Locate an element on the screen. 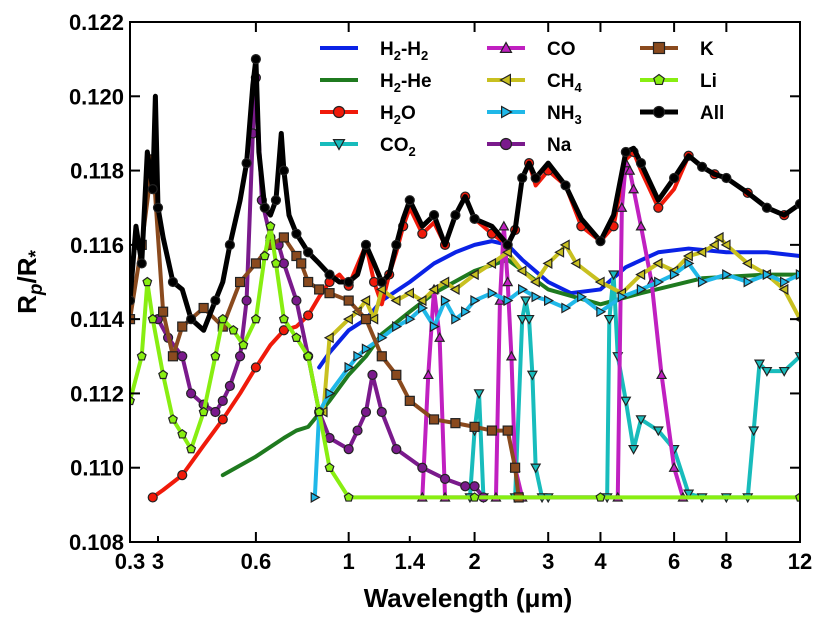 The image size is (830, 625). y-axis-title-r: R is located at coordinates (27, 304).